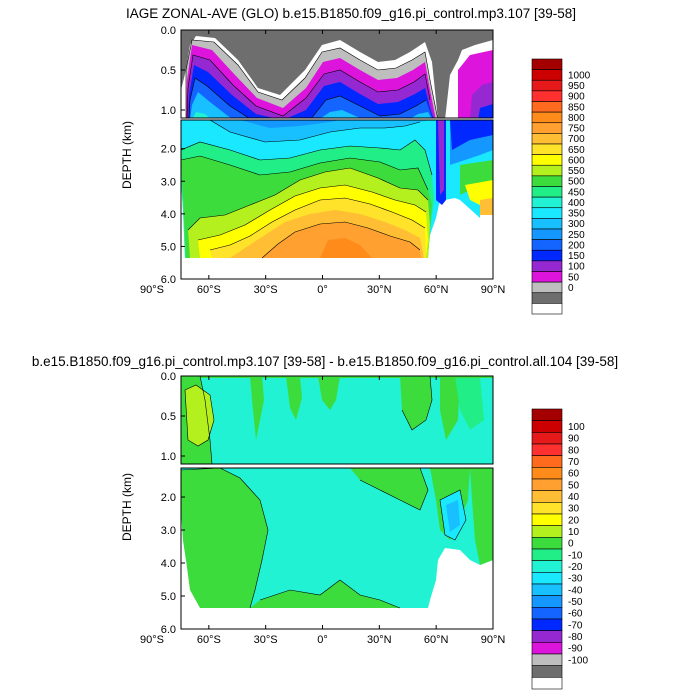 The width and height of the screenshot is (700, 700). Describe the element at coordinates (168, 280) in the screenshot. I see `y-tick-label: 6.0` at that location.